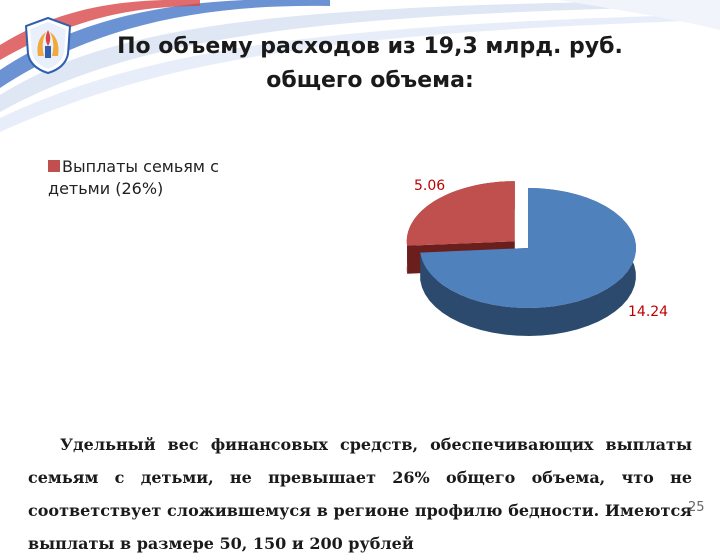 The height and width of the screenshot is (560, 720). What do you see at coordinates (648, 312) in the screenshot?
I see `pie-data-label-1: 14.24` at bounding box center [648, 312].